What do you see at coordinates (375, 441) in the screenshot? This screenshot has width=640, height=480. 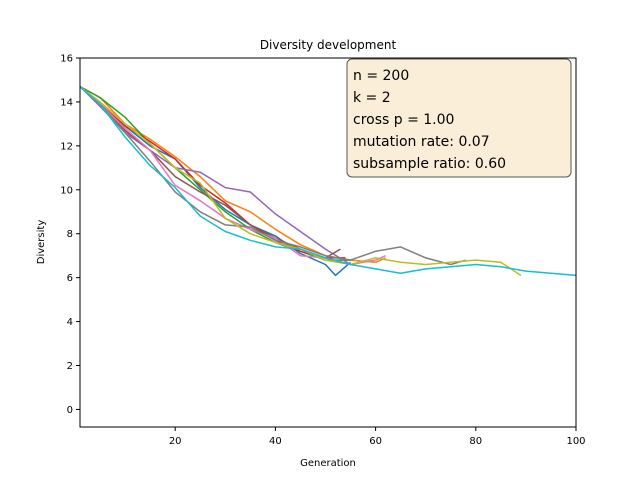 I see `x-tick-label: 60` at bounding box center [375, 441].